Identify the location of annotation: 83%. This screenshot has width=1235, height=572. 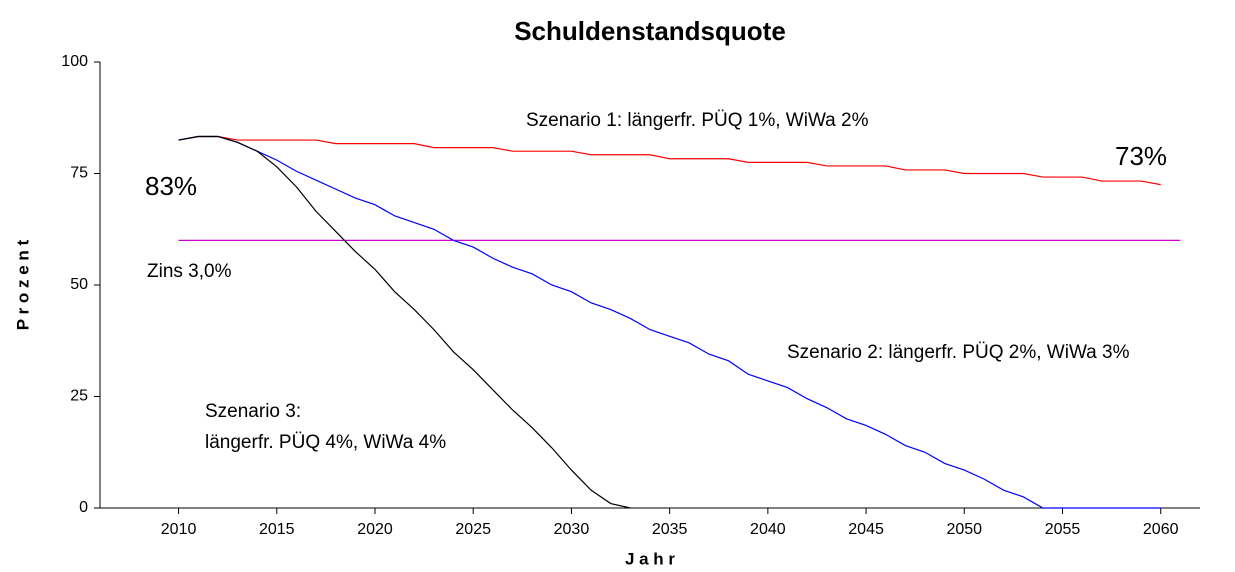
(171, 186).